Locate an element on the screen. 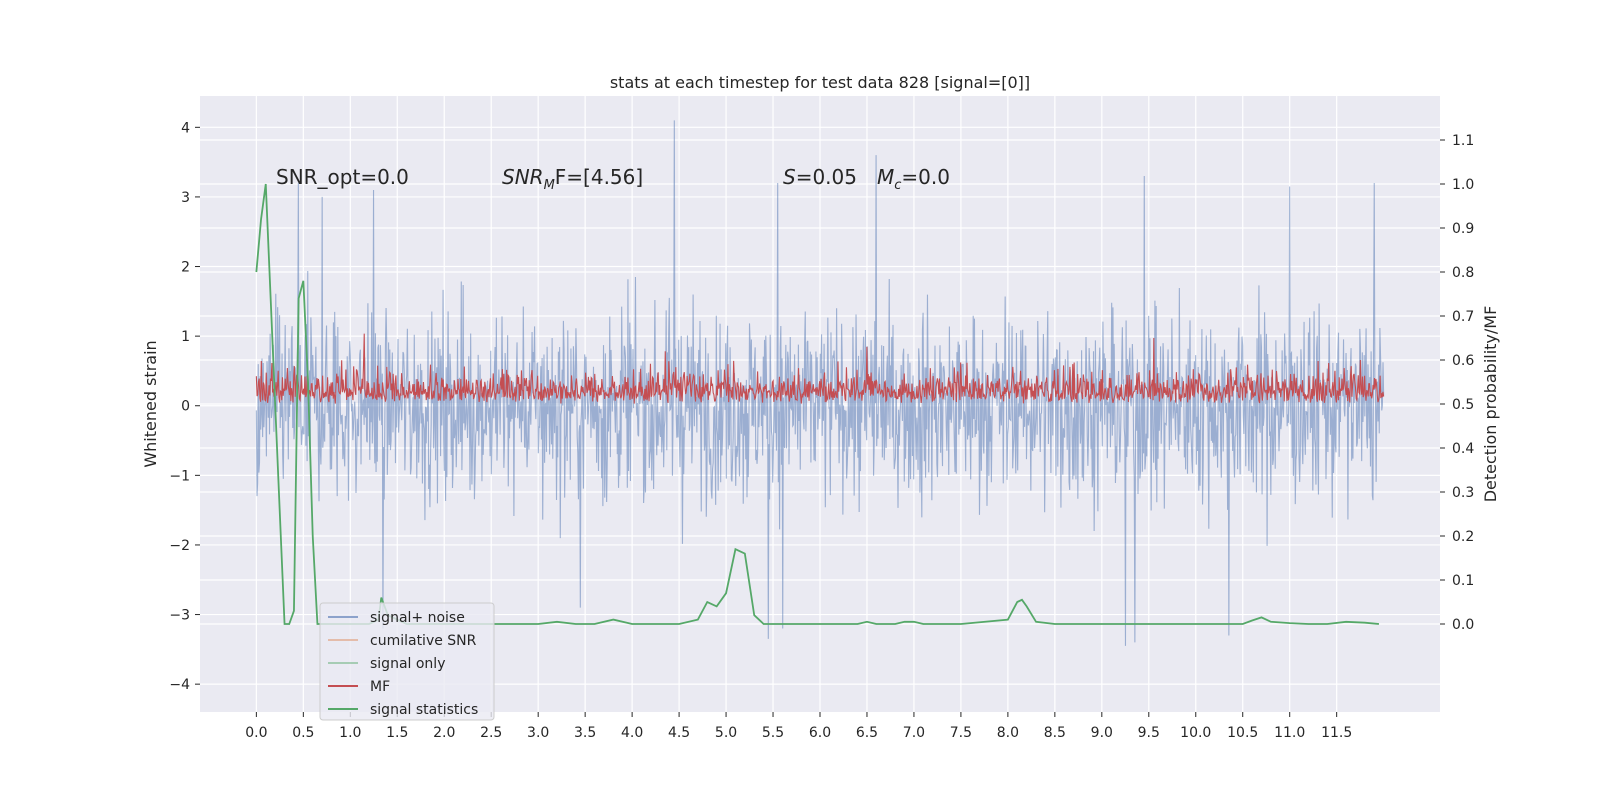 This screenshot has width=1600, height=800. x-tick-label-19: 9.5 is located at coordinates (1149, 733).